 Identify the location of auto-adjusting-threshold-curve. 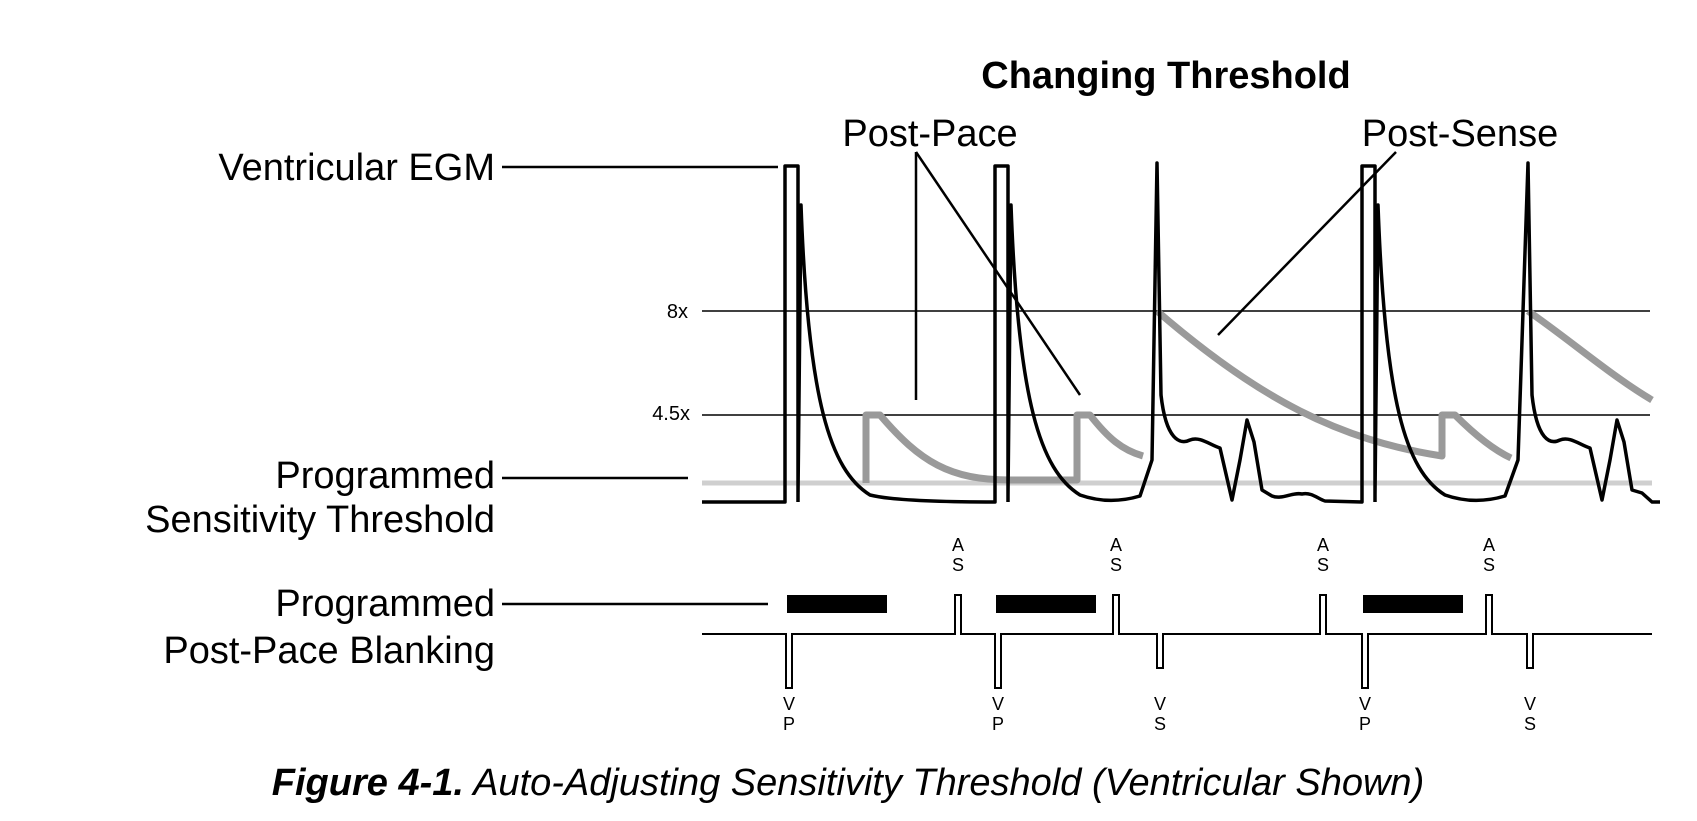
(1258, 396).